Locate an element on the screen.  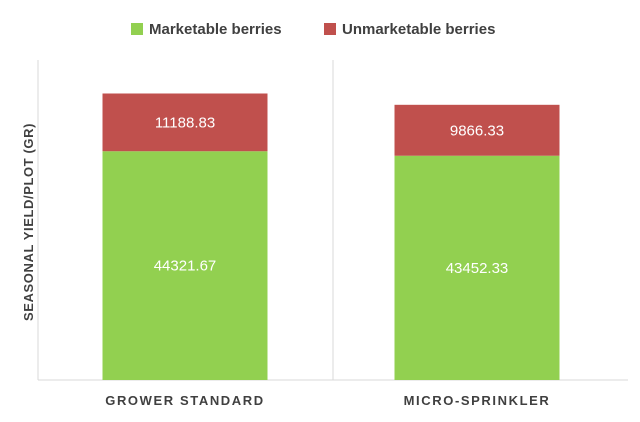
x-tick-label-grower-standard: GROWER STANDARD is located at coordinates (185, 400).